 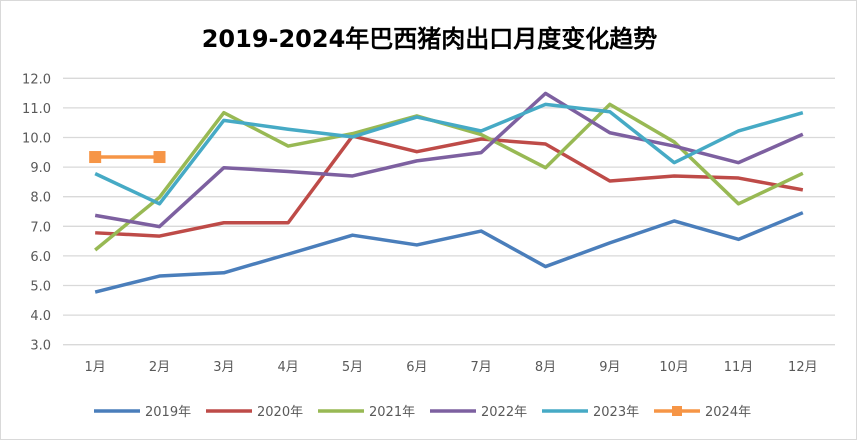 I want to click on x-tick-label: 11月, so click(x=739, y=367).